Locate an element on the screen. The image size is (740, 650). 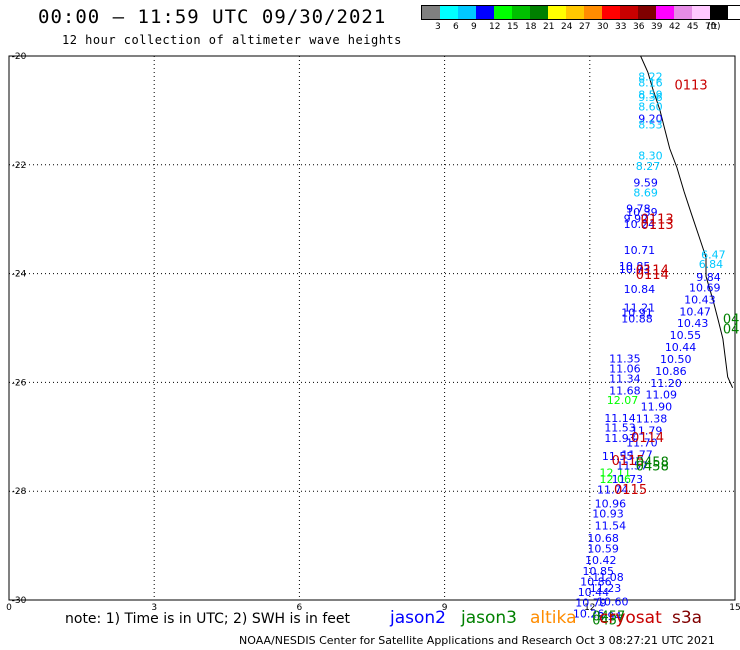
pass-time-label: 0457 is located at coordinates (608, 620).